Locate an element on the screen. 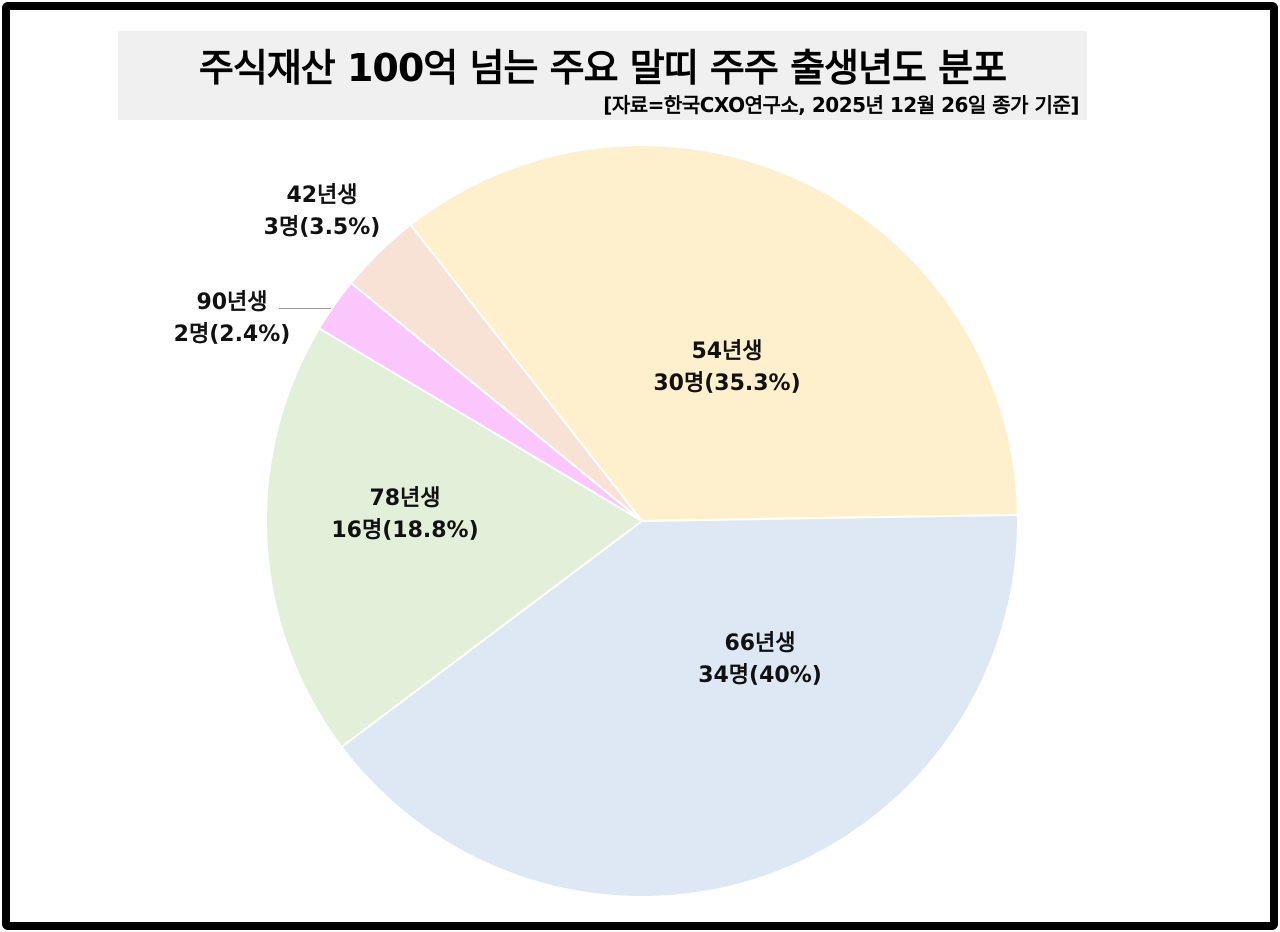 This screenshot has height=932, width=1280. label-42-name: 42년생 is located at coordinates (322, 195).